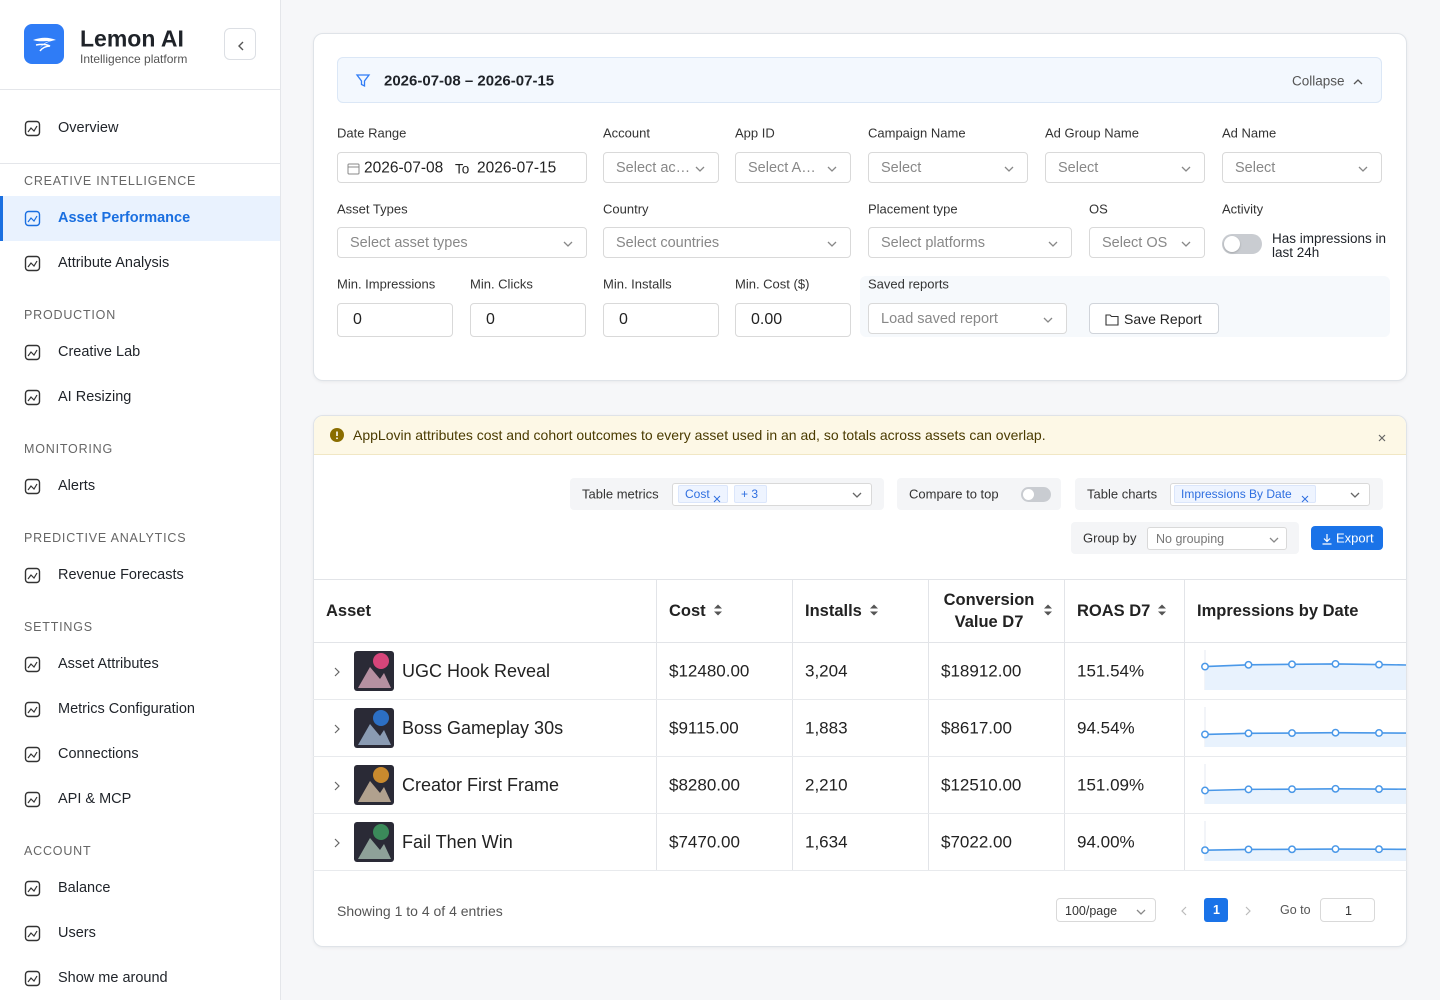  Describe the element at coordinates (1091, 910) in the screenshot. I see `page-size-text: 100/page` at that location.